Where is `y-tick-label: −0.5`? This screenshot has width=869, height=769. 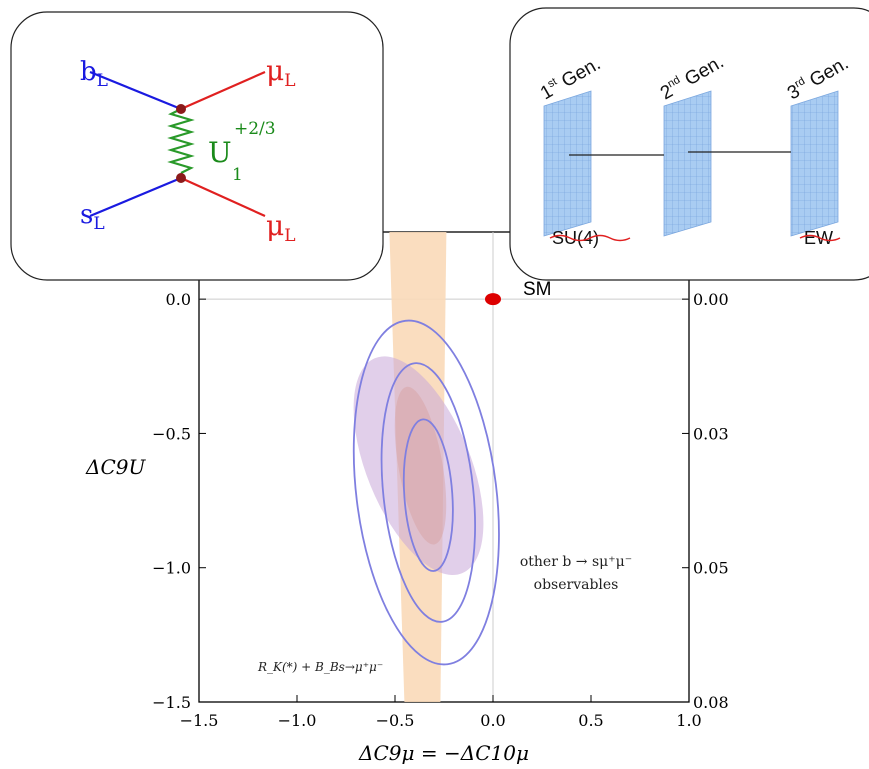
y-tick-label: −0.5 is located at coordinates (171, 433).